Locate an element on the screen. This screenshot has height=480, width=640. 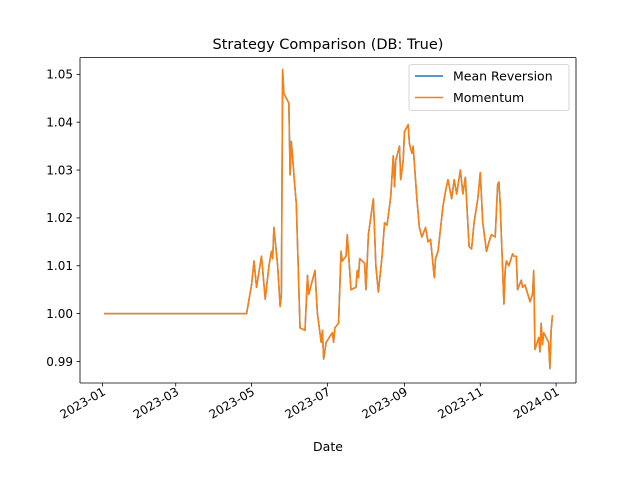
legend-label-0: Mean Reversion is located at coordinates (503, 76).